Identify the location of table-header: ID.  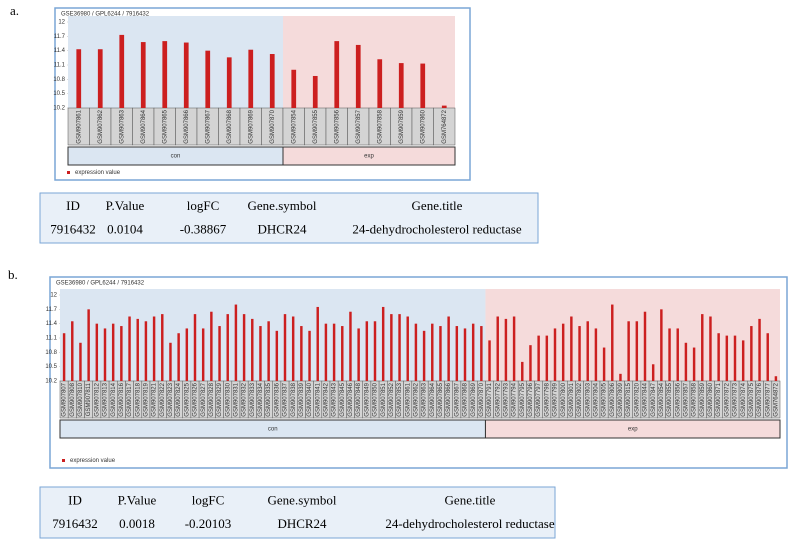
(73, 205).